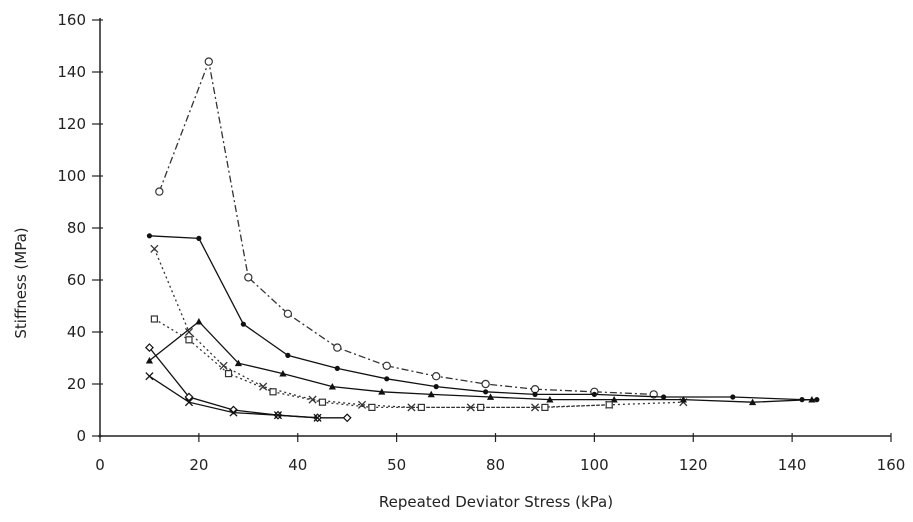  What do you see at coordinates (21, 282) in the screenshot?
I see `y-axis-label: Stiffness (MPa)` at bounding box center [21, 282].